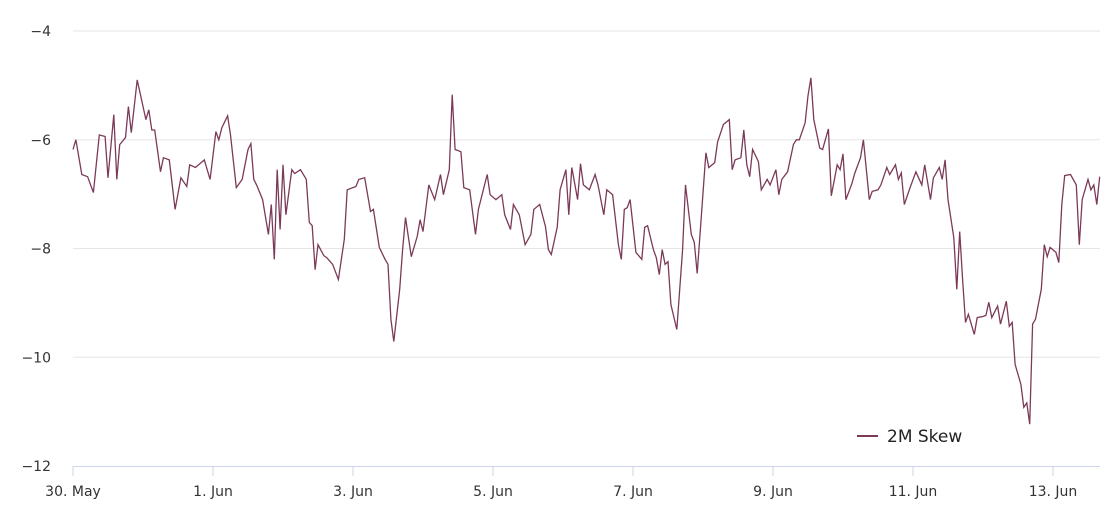 Image resolution: width=1114 pixels, height=512 pixels. Describe the element at coordinates (40, 141) in the screenshot. I see `y-tick-label: −6` at that location.